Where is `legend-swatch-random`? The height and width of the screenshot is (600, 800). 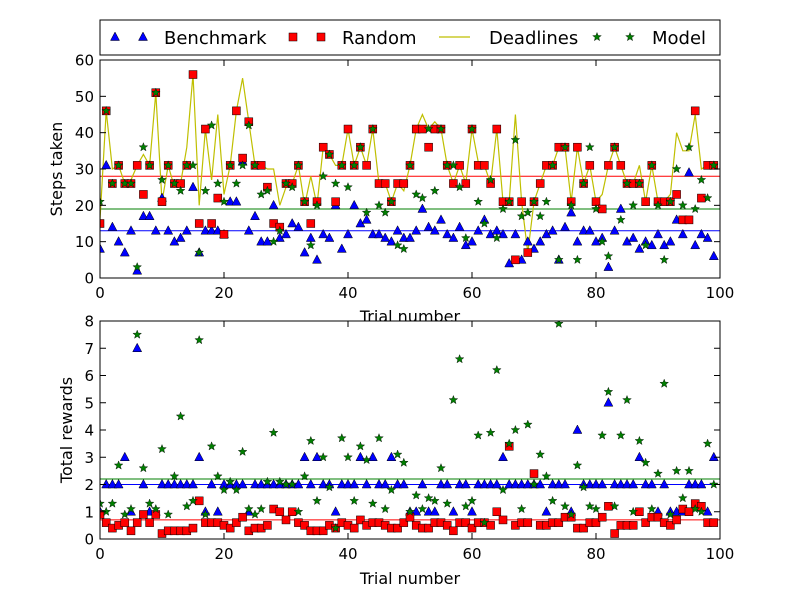
legend-swatch-random is located at coordinates (321, 37).